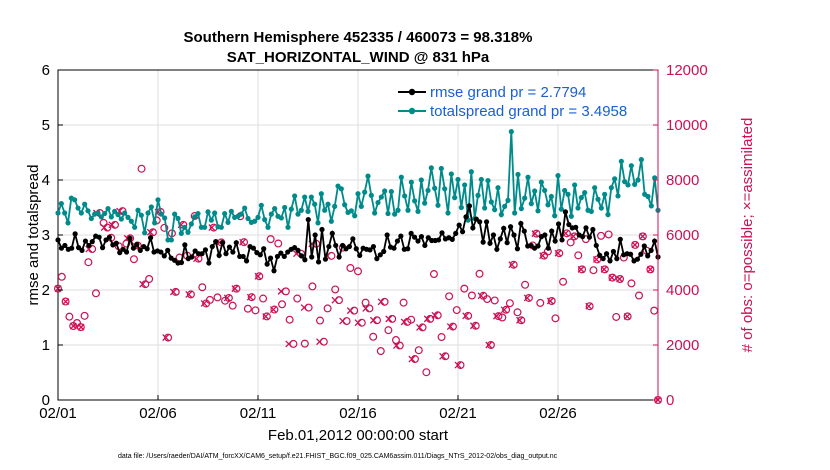 This screenshot has height=470, width=830. I want to click on legend-marker-spread, so click(412, 111).